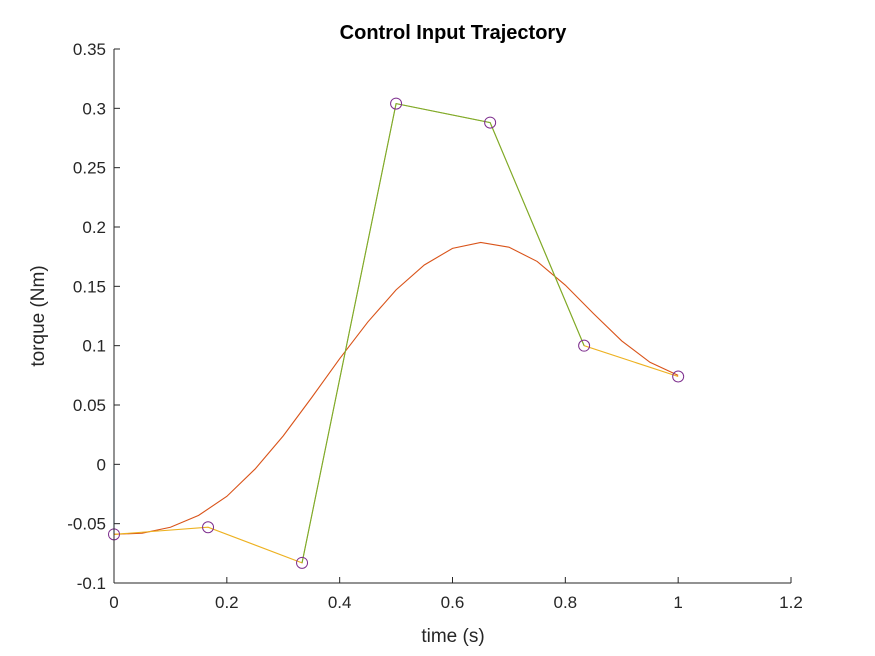  Describe the element at coordinates (94, 227) in the screenshot. I see `y-tick-label: 0.2` at that location.